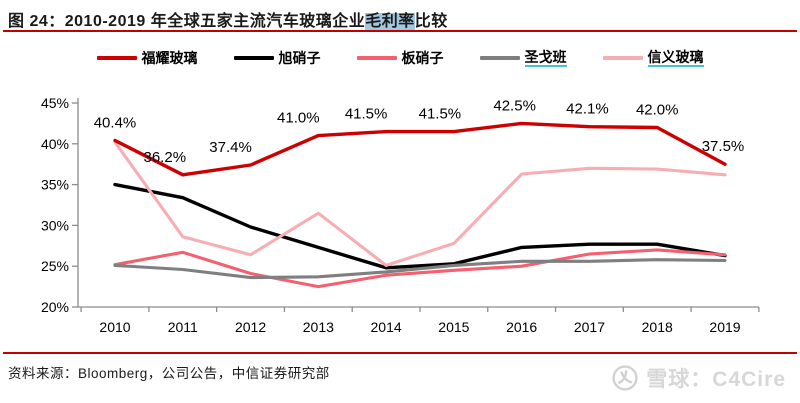 This screenshot has height=403, width=800. I want to click on xueqiu-logo-icon, so click(625, 378).